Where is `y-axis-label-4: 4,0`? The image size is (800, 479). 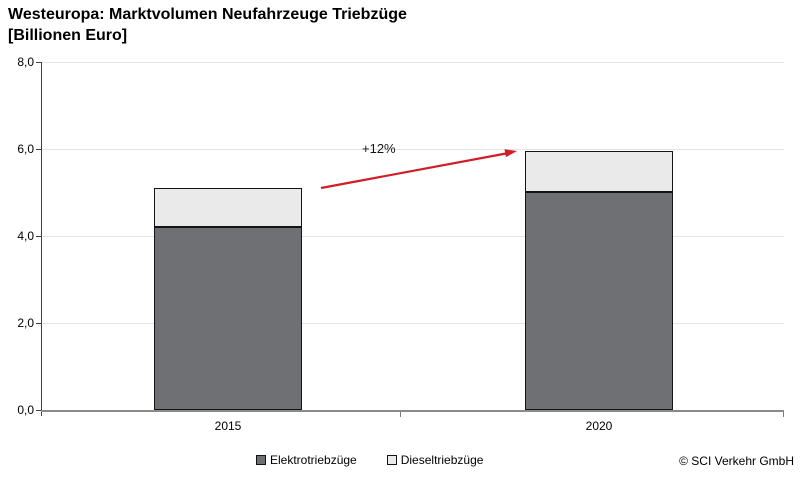
y-axis-label-4: 4,0 is located at coordinates (25, 236).